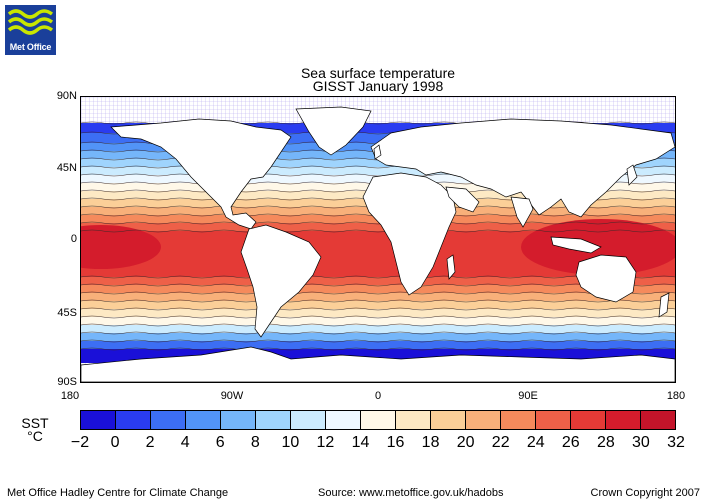  What do you see at coordinates (70, 396) in the screenshot?
I see `lon-label-180w: 180` at bounding box center [70, 396].